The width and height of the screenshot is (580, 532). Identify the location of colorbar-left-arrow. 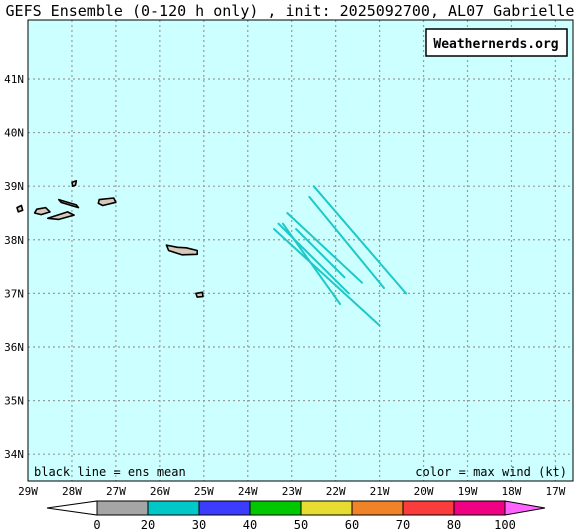
(72, 508).